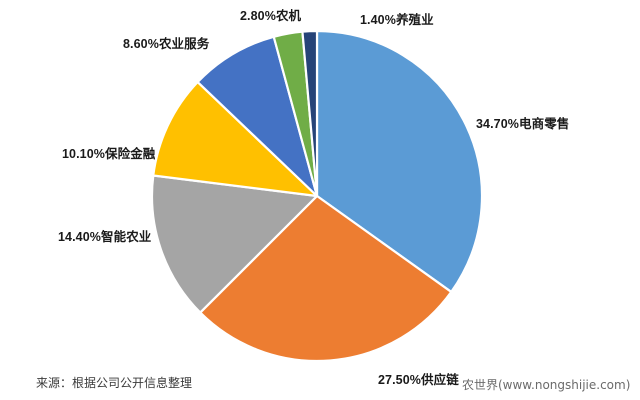 This screenshot has height=400, width=640. What do you see at coordinates (105, 237) in the screenshot?
I see `pie-label-smart-agriculture: 14.40%智能农业` at bounding box center [105, 237].